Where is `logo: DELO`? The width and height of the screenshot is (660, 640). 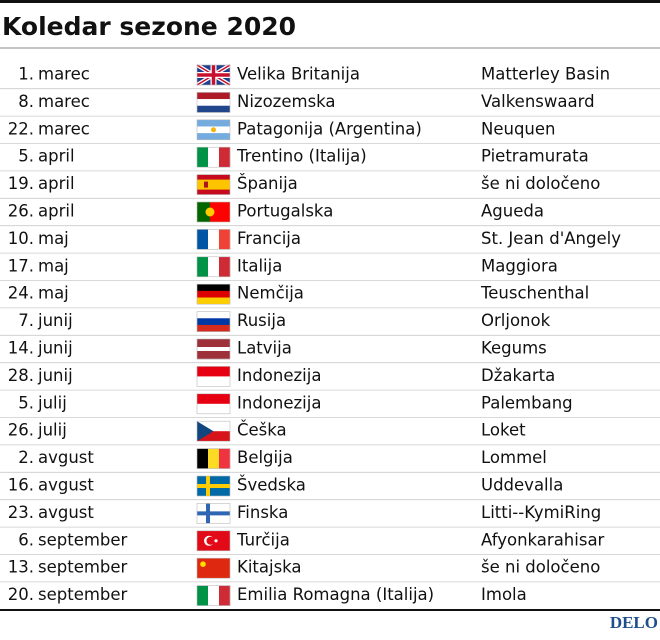
logo: DELO is located at coordinates (634, 622).